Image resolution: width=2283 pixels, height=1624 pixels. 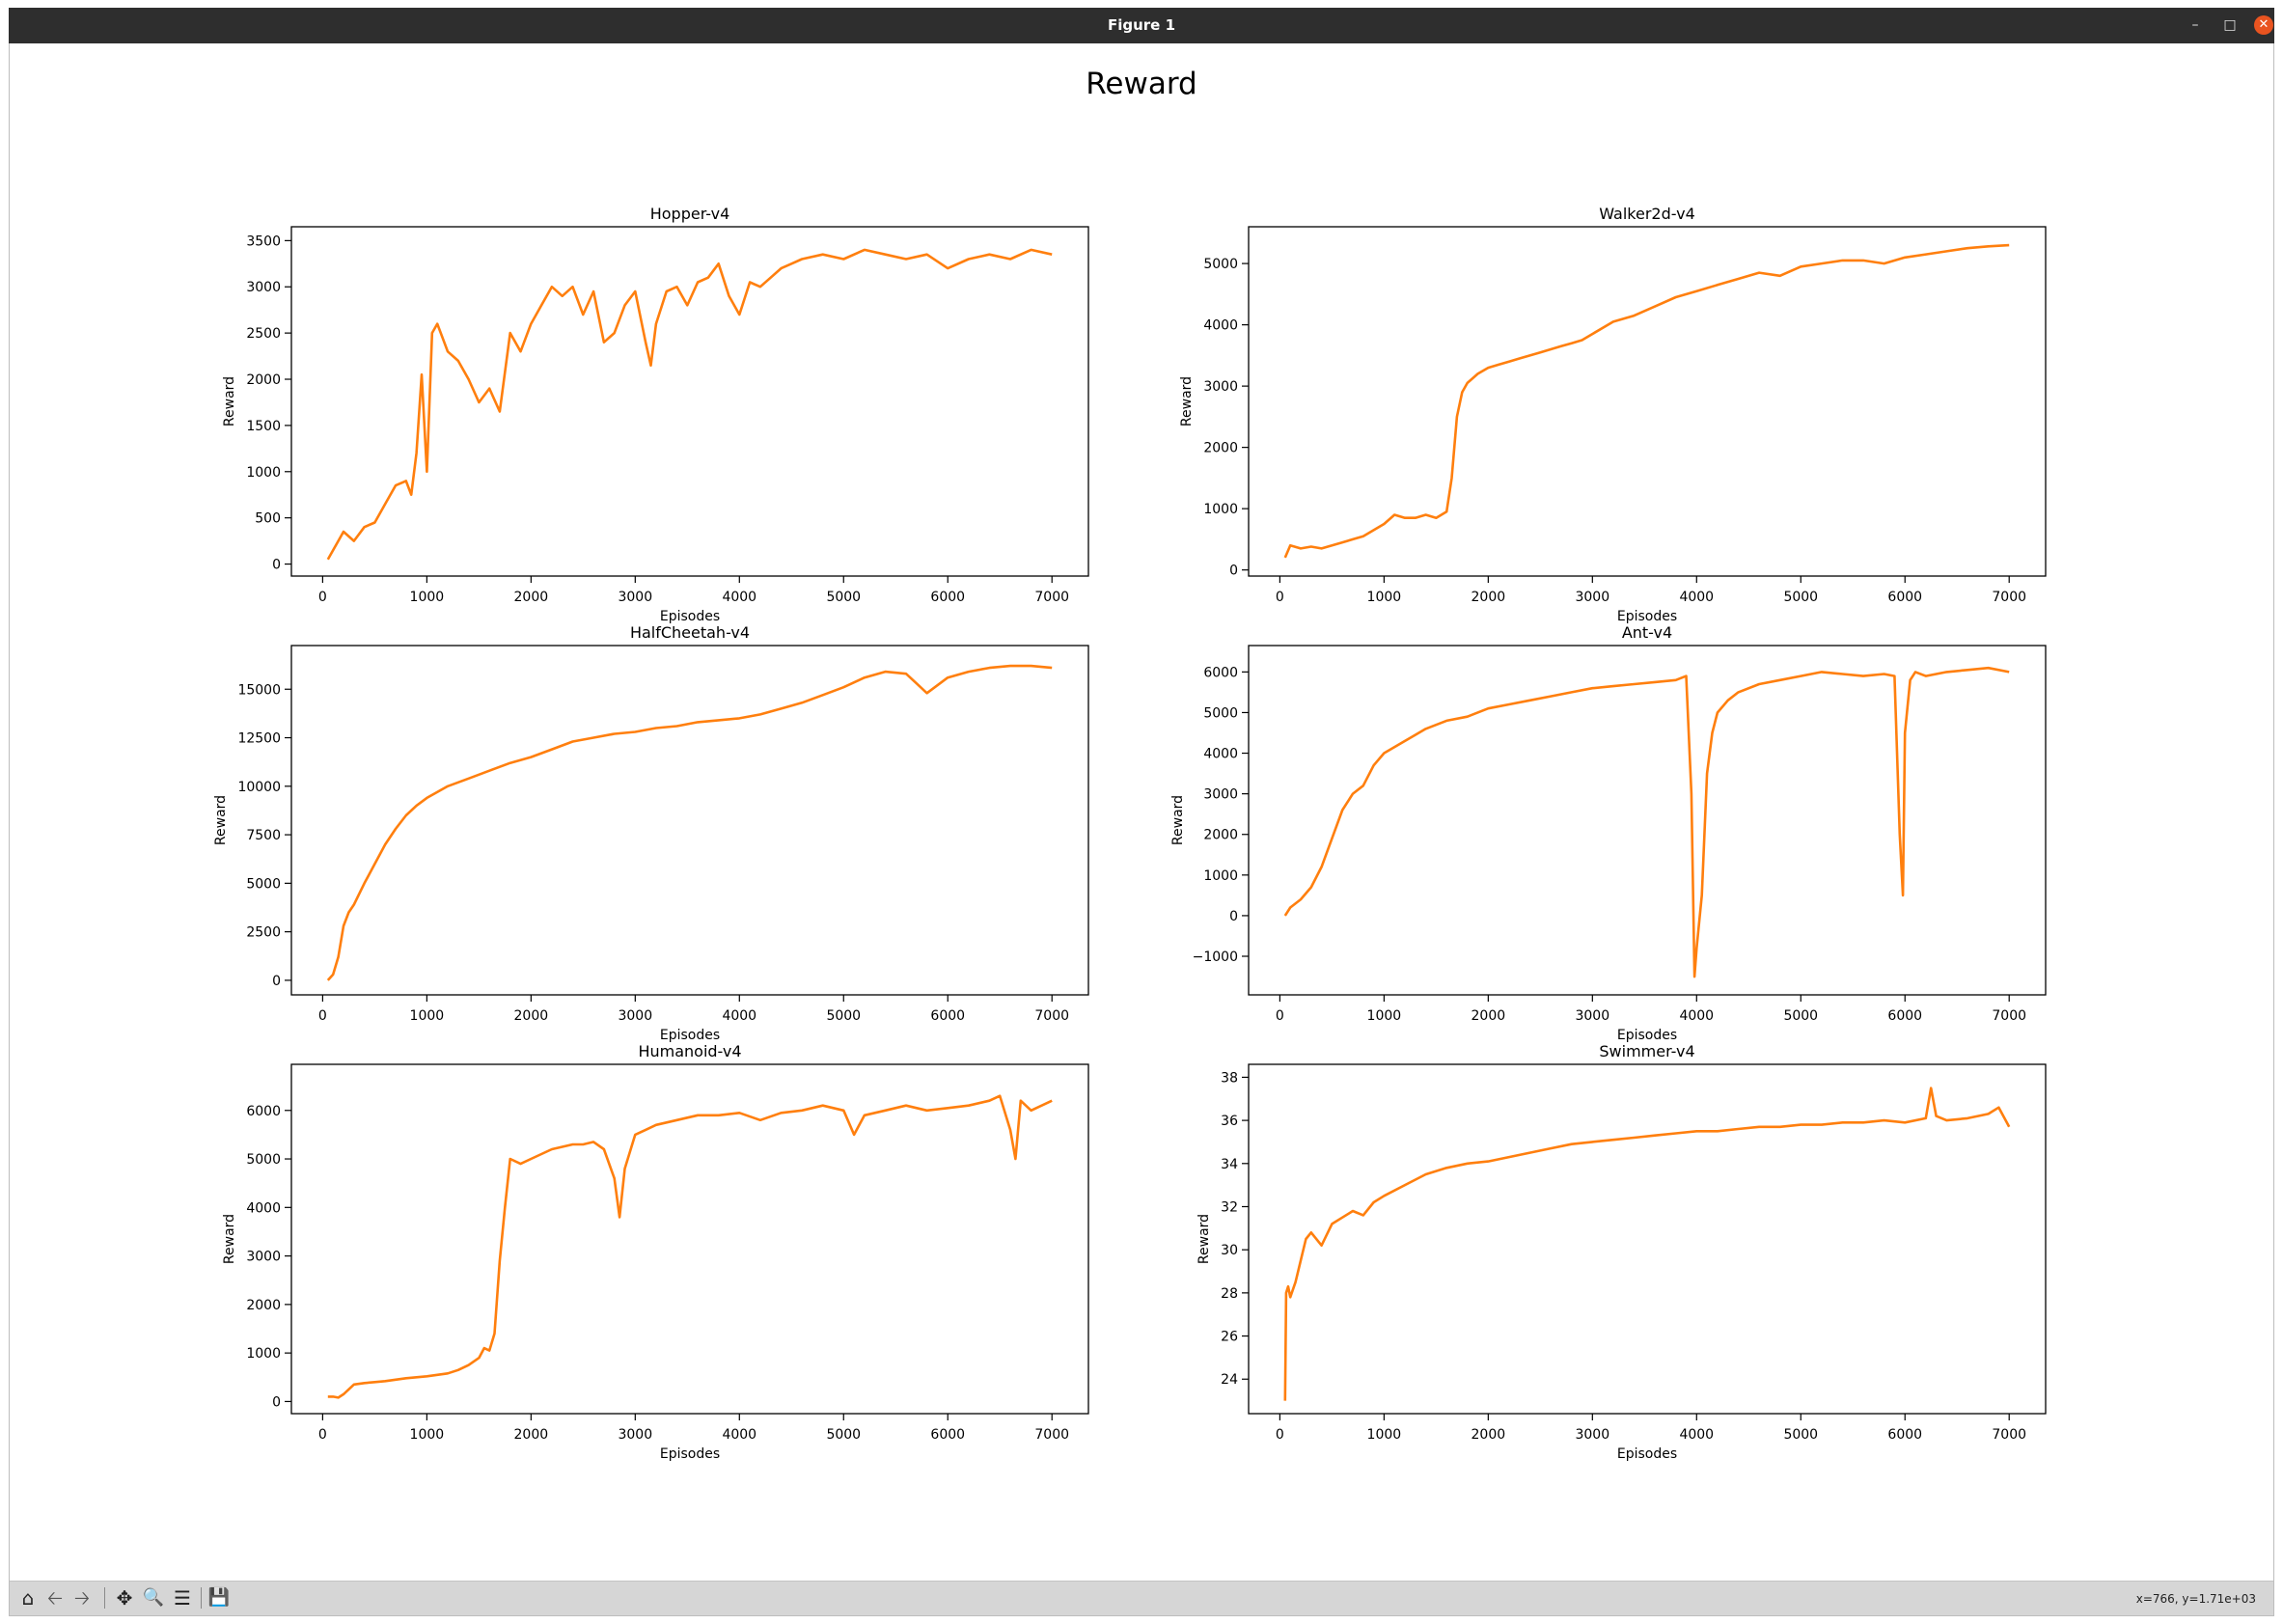 What do you see at coordinates (2230, 25) in the screenshot?
I see `maximize-button: □` at bounding box center [2230, 25].